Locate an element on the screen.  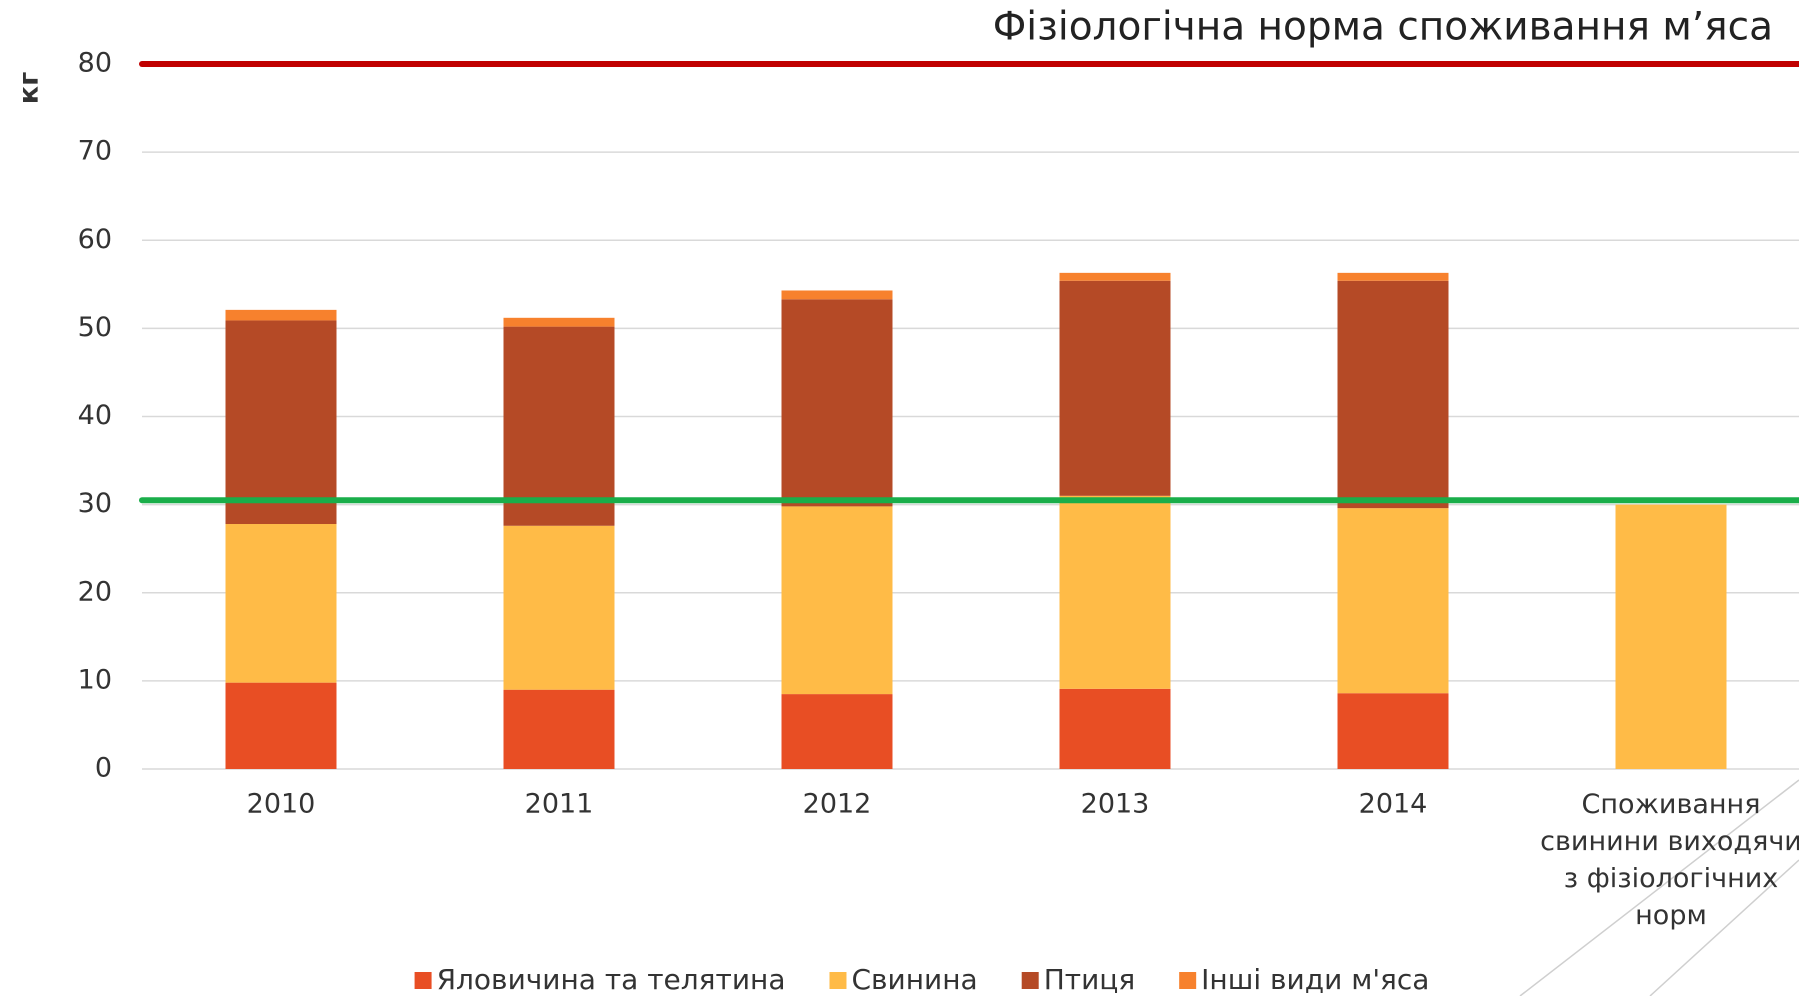
y-tick-label: 30 is located at coordinates (95, 503).